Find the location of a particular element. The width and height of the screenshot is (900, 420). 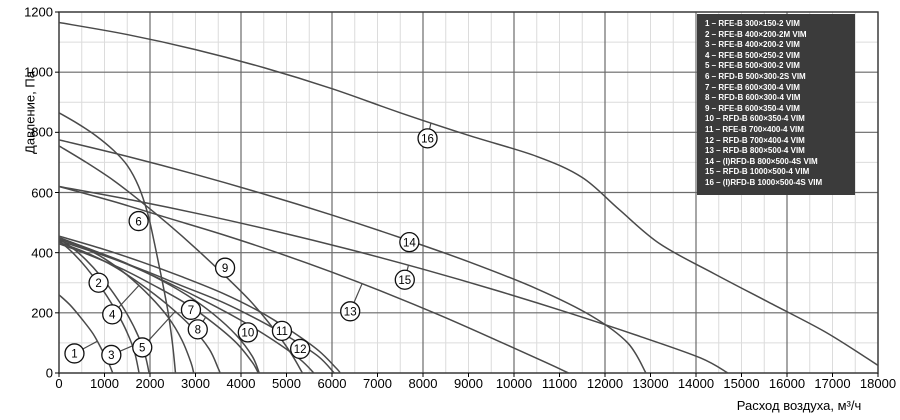

curve-marker-8: 8 is located at coordinates (197, 329).